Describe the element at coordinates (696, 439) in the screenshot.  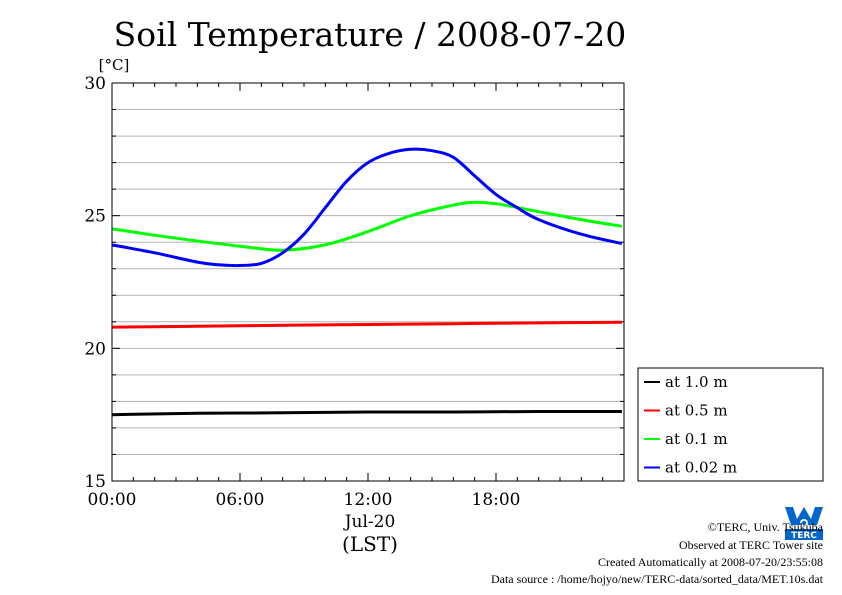
I see `legend-label: at 0.1 m` at that location.